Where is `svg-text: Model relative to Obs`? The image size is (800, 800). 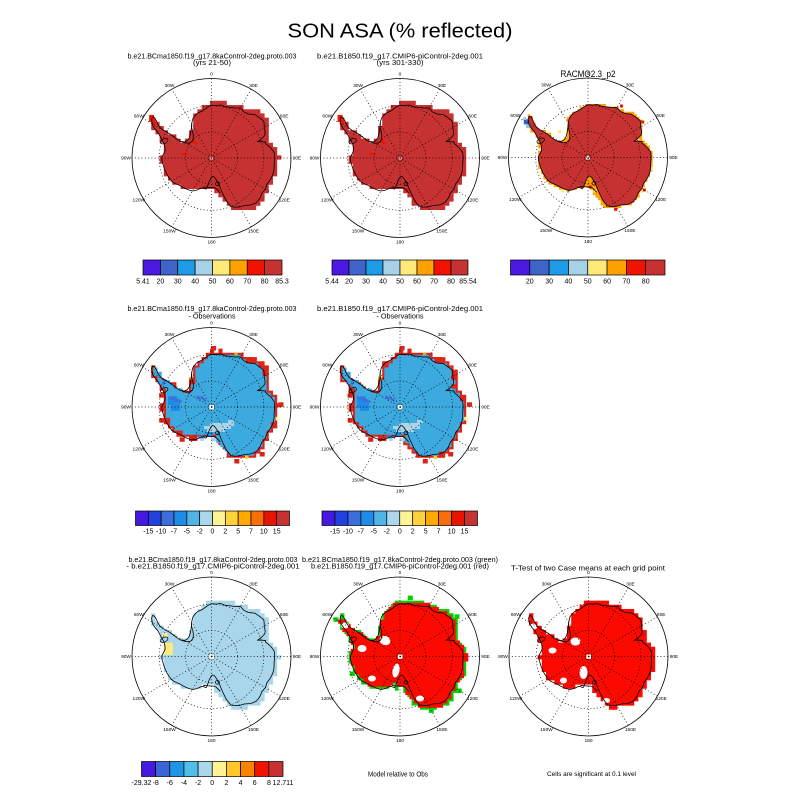
svg-text: Model relative to Obs is located at coordinates (398, 775).